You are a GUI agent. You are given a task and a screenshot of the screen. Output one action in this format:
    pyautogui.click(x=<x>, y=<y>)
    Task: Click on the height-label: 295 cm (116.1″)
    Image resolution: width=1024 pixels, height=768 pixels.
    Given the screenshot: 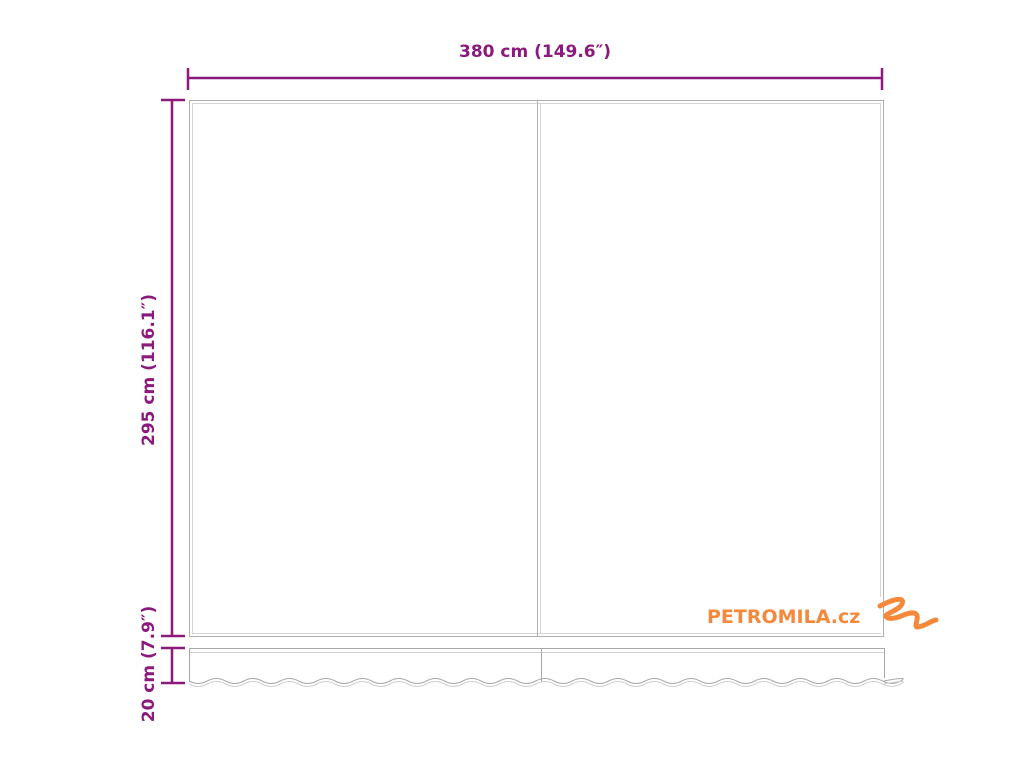 What is the action you would take?
    pyautogui.click(x=149, y=370)
    